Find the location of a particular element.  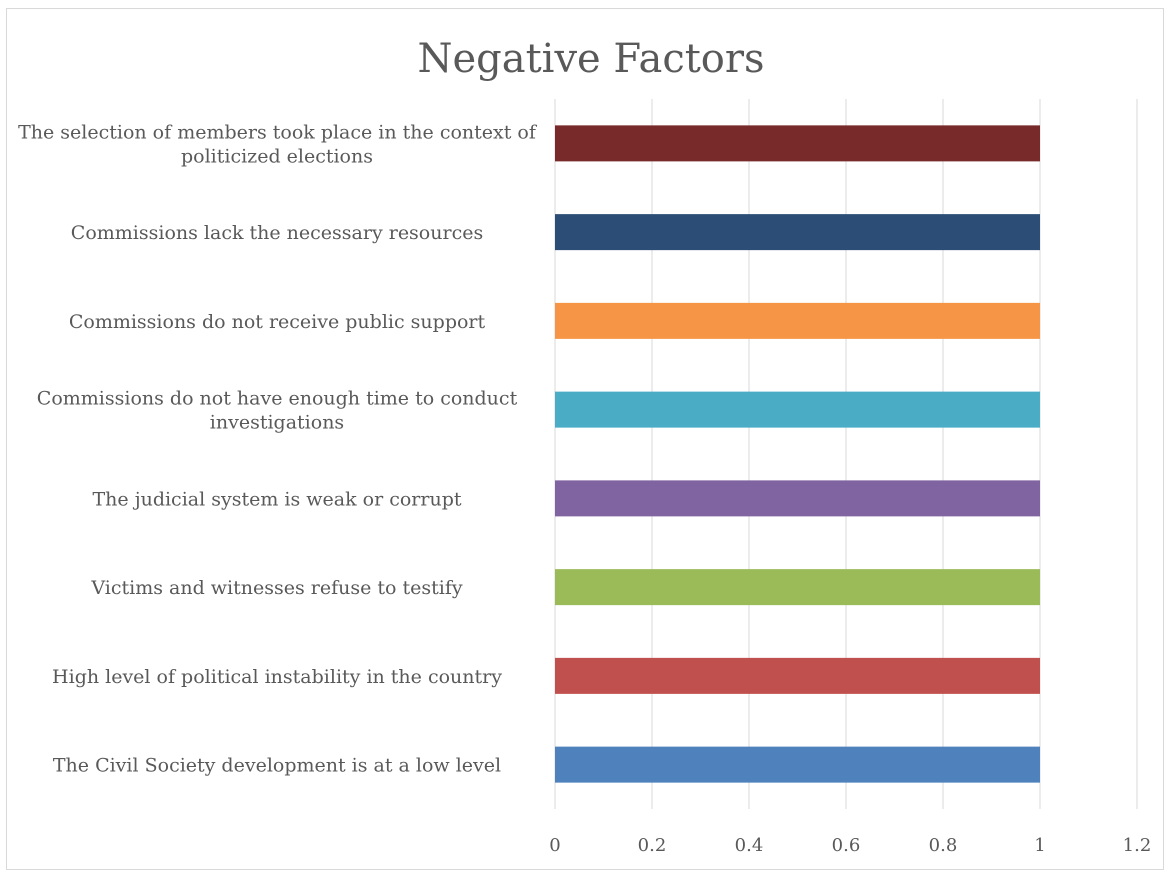

x-tick-label: 0.4 is located at coordinates (749, 845).